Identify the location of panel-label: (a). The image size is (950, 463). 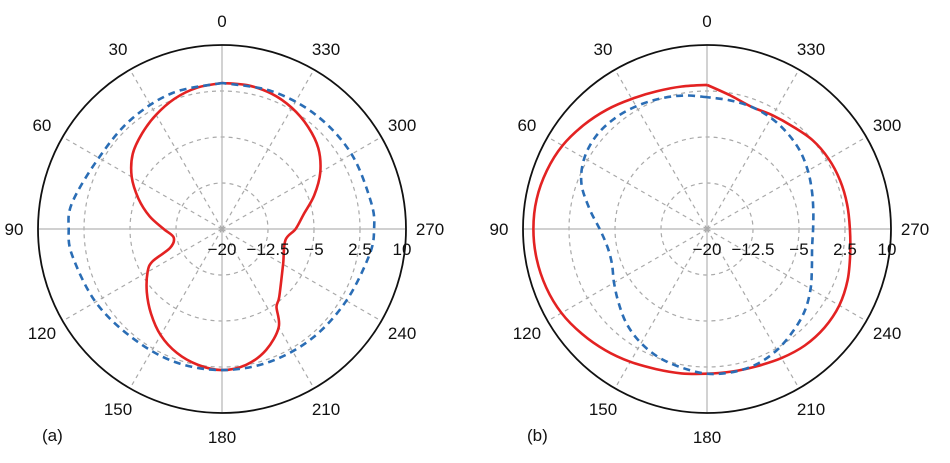
(52, 435).